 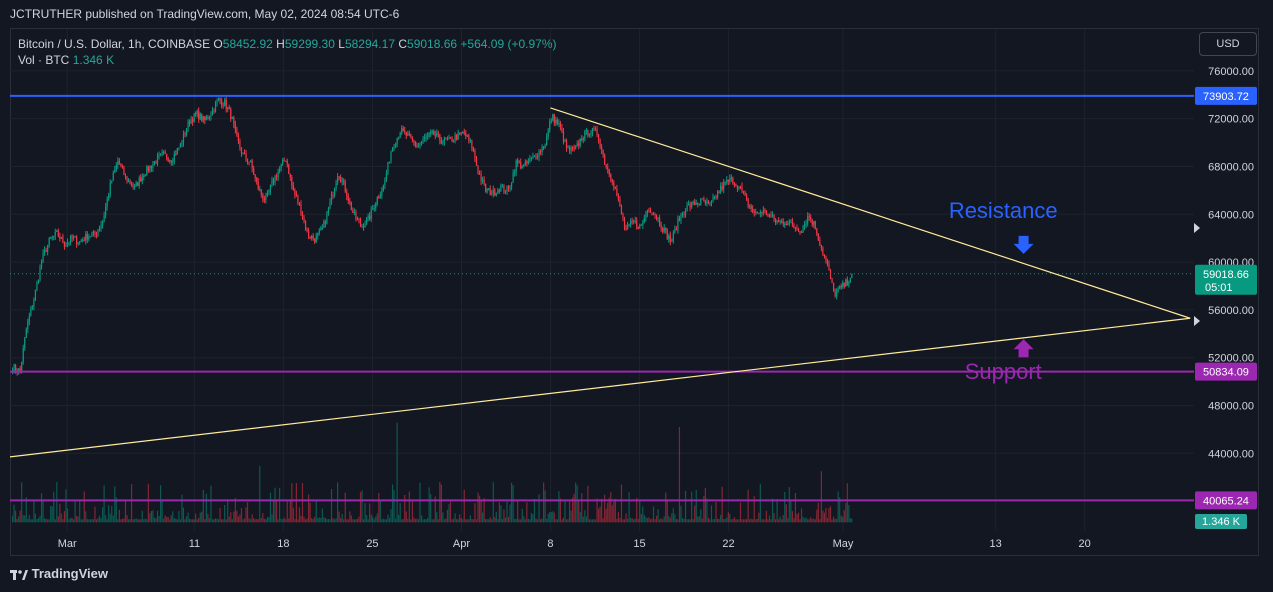 What do you see at coordinates (550, 544) in the screenshot?
I see `x-tick-label: 8` at bounding box center [550, 544].